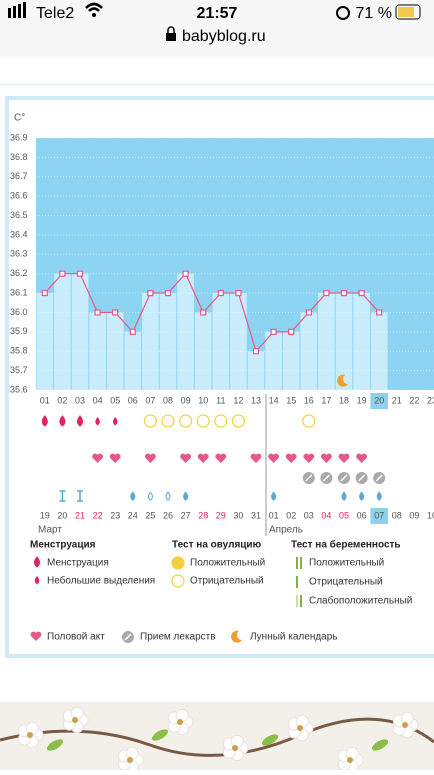 Image resolution: width=434 pixels, height=775 pixels. Describe the element at coordinates (362, 515) in the screenshot. I see `date-label: 06` at that location.